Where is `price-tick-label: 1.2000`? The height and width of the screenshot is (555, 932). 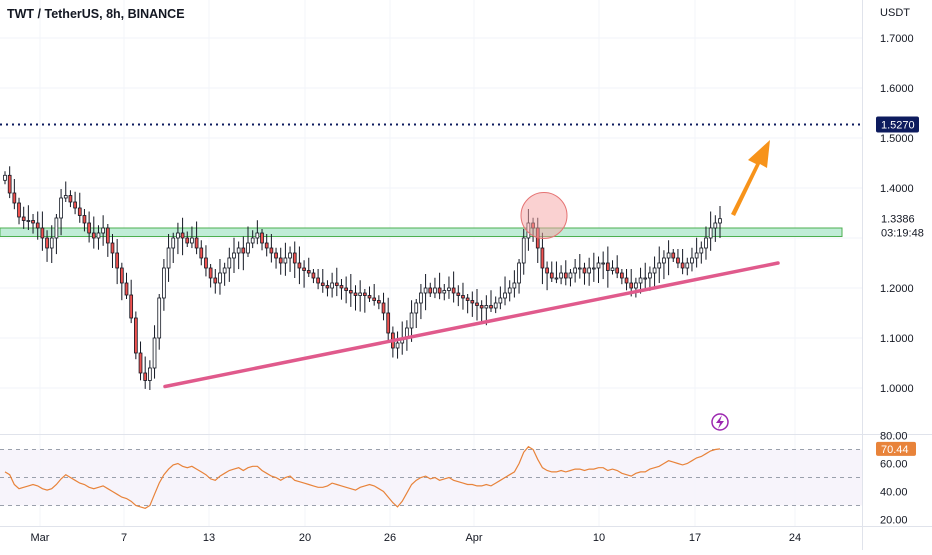
price-tick-label: 1.2000 is located at coordinates (897, 289).